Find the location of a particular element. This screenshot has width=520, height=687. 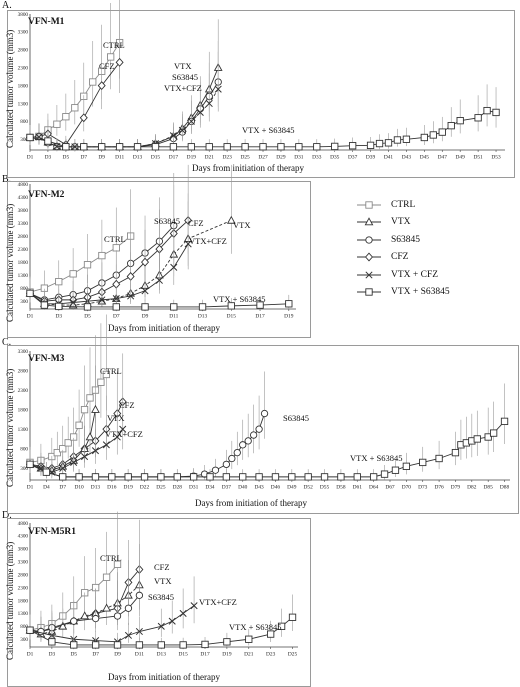

x-tick-label: D40 is located at coordinates (243, 488).